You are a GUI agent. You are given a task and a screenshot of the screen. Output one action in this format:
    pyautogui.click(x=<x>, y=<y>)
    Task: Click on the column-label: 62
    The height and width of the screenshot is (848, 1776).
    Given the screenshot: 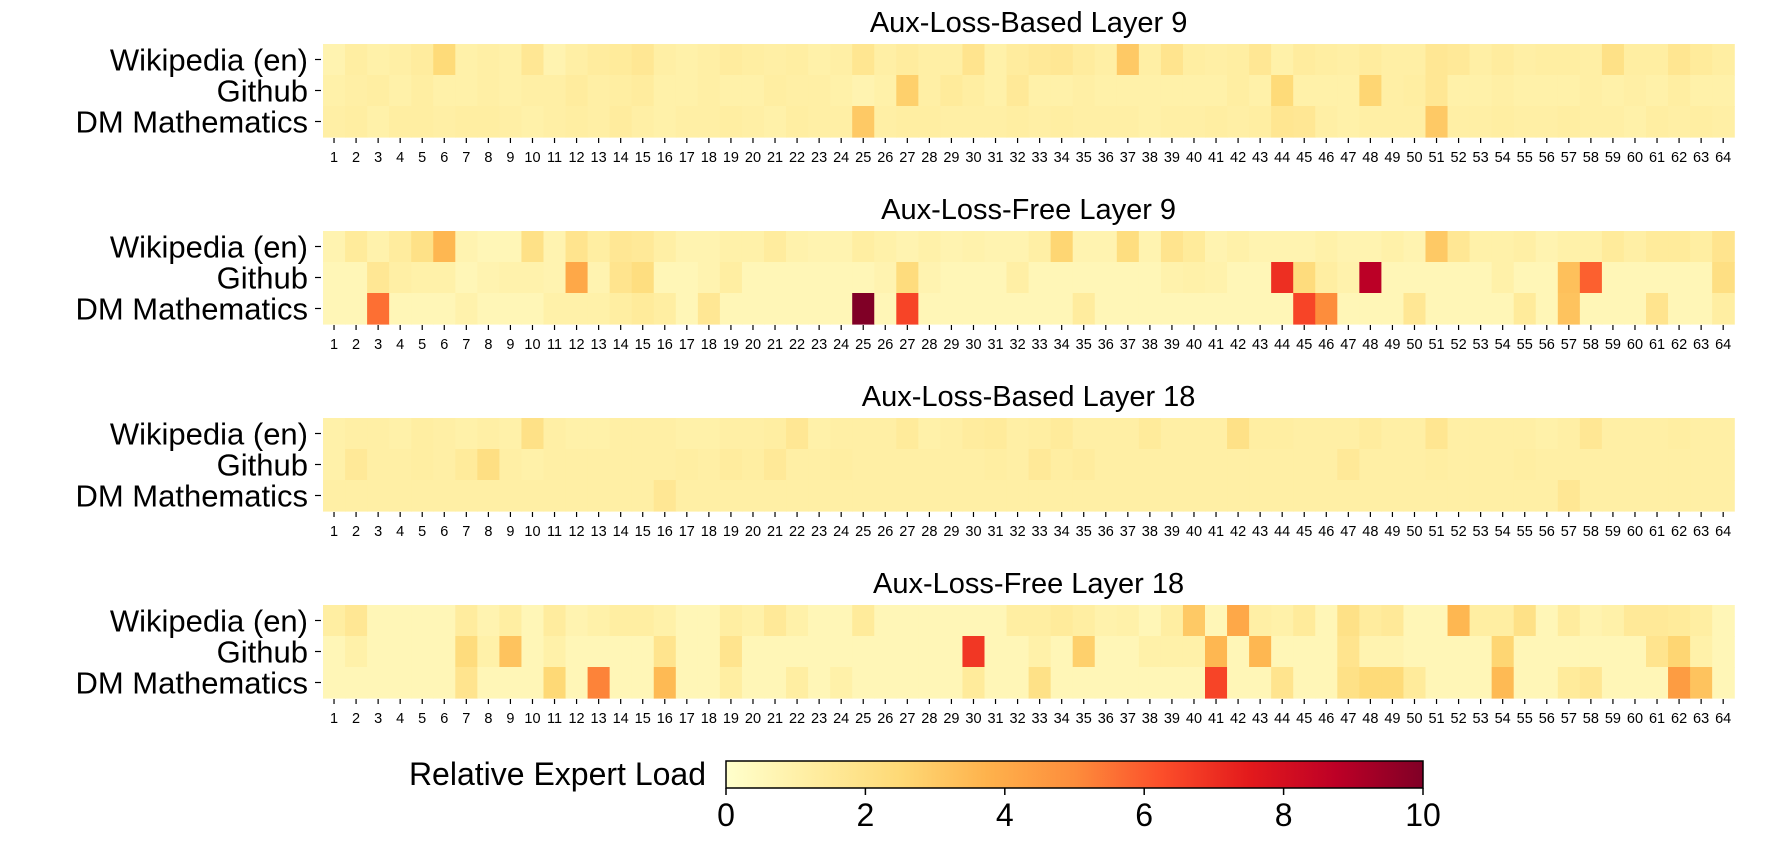 What is the action you would take?
    pyautogui.click(x=1679, y=158)
    